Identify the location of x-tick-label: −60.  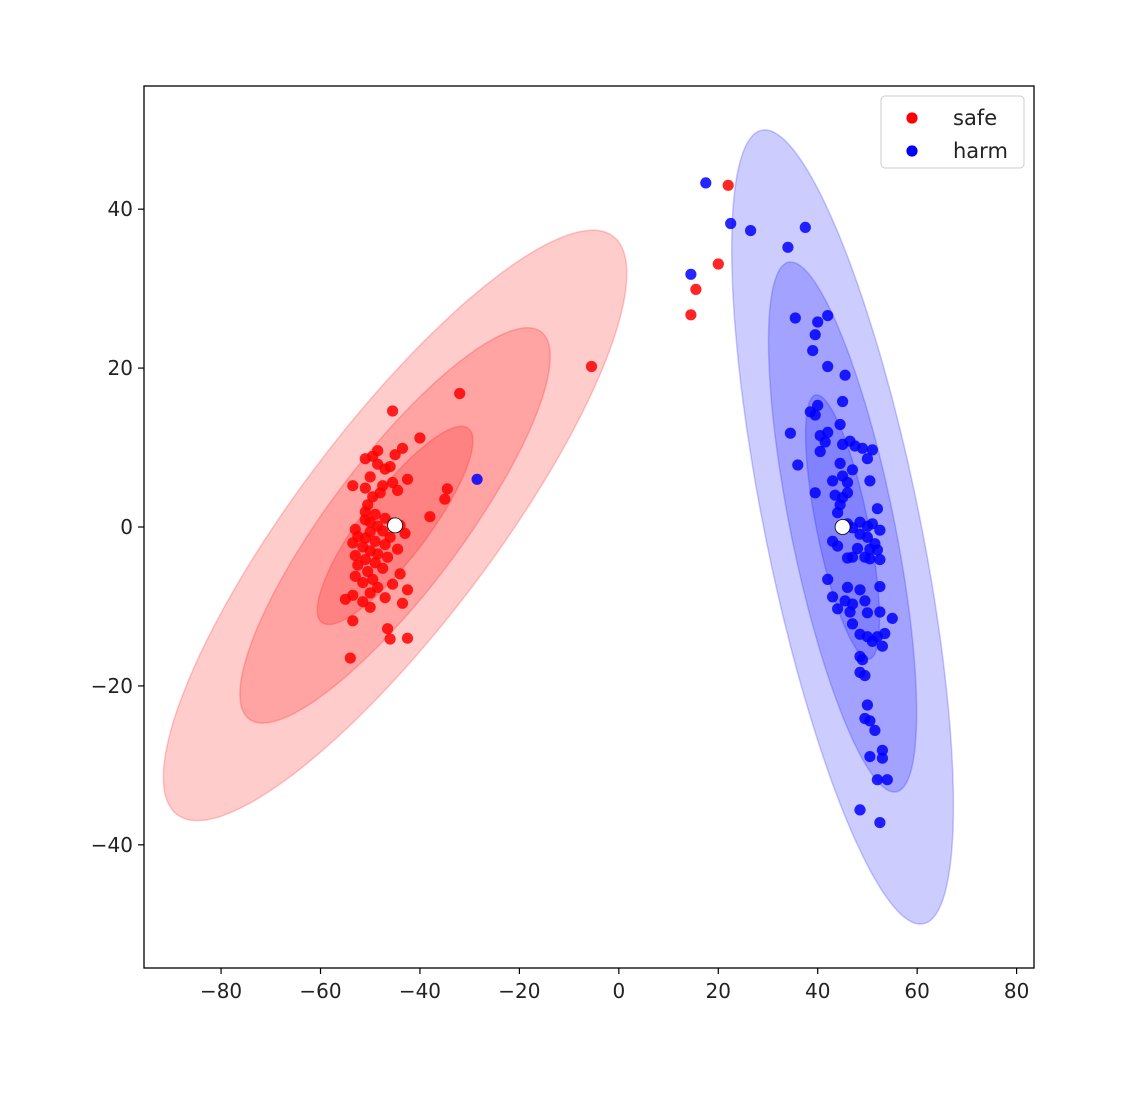
(320, 991).